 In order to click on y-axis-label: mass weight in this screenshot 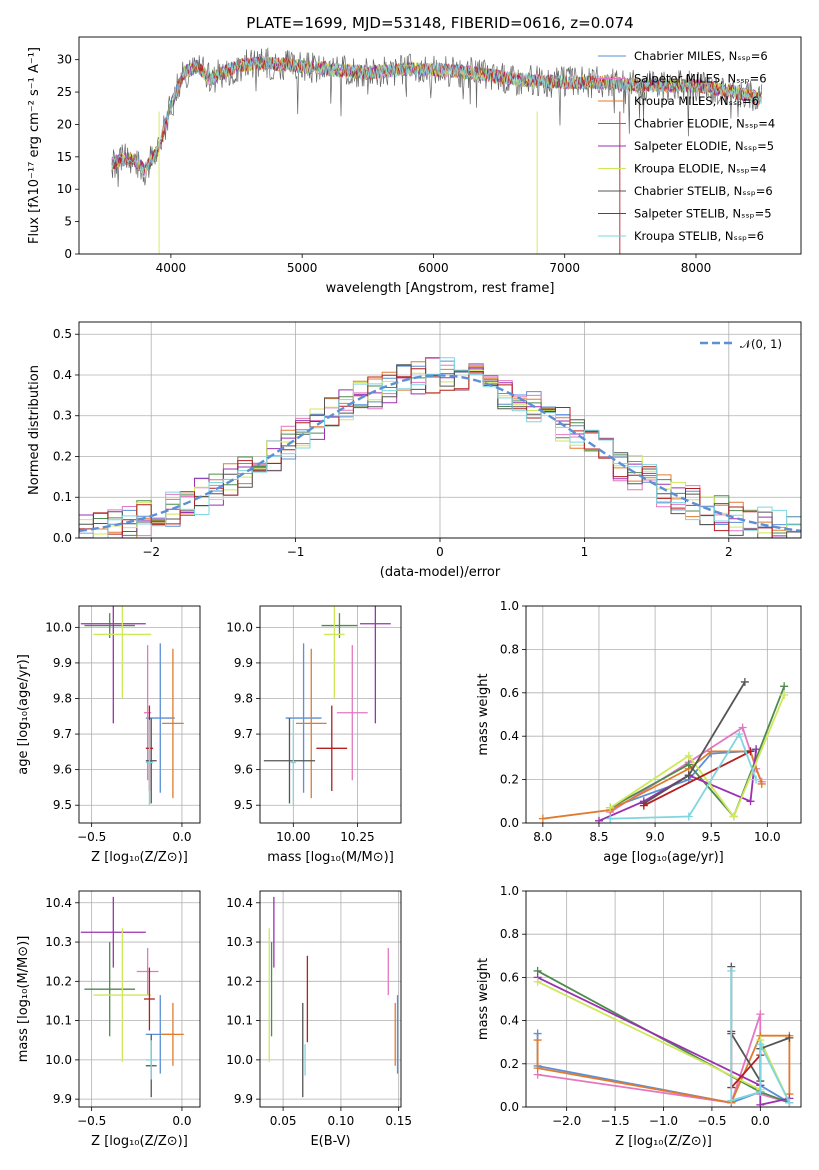, I will do `click(483, 714)`.